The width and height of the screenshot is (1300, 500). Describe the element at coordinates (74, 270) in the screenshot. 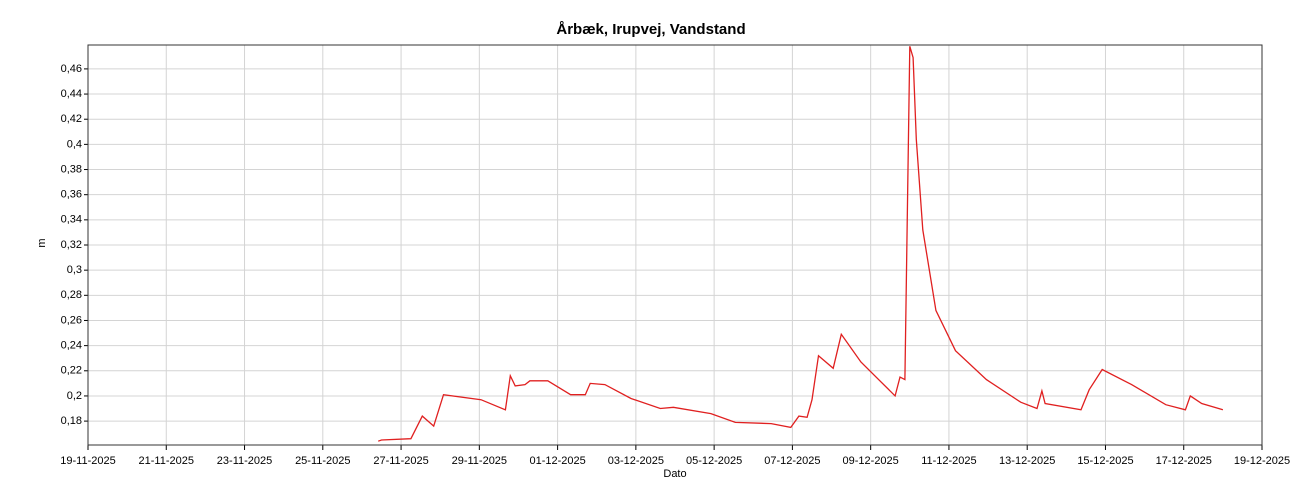

I see `y-tick-label: 0,3` at that location.